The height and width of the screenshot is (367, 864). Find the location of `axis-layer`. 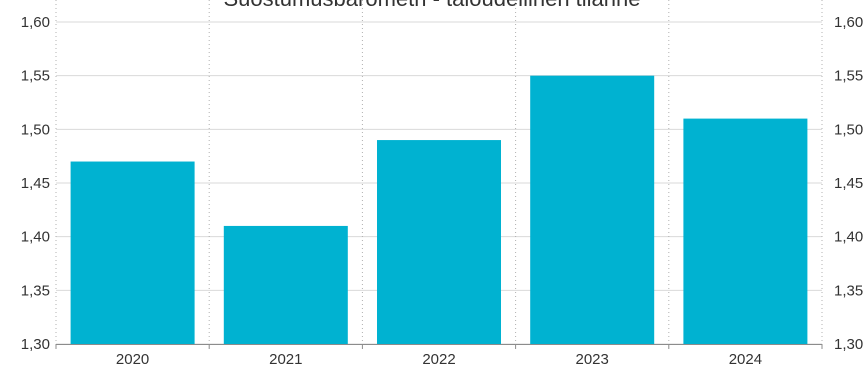

axis-layer is located at coordinates (439, 346).